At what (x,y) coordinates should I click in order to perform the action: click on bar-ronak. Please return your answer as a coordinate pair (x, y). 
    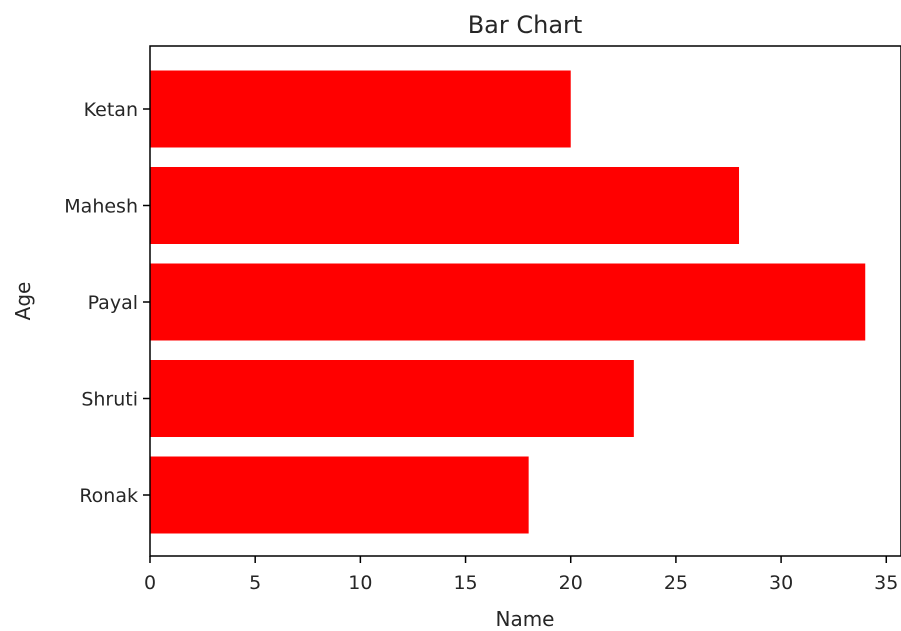
    Looking at the image, I should click on (339, 495).